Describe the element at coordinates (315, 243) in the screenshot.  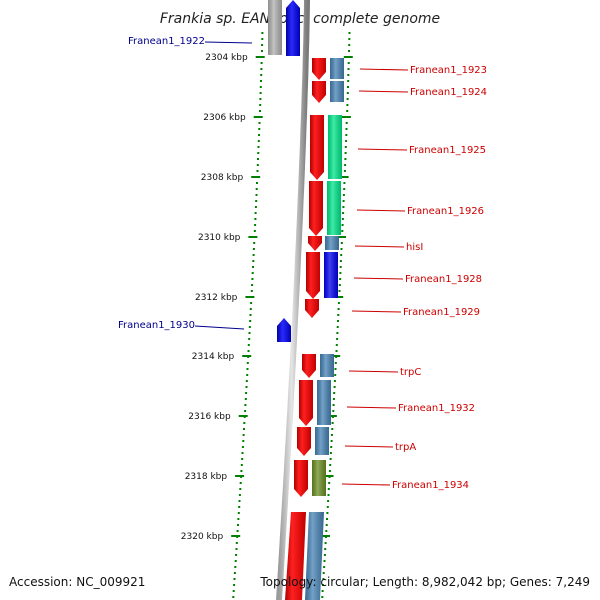
I see `gene-arrow-hisi` at that location.